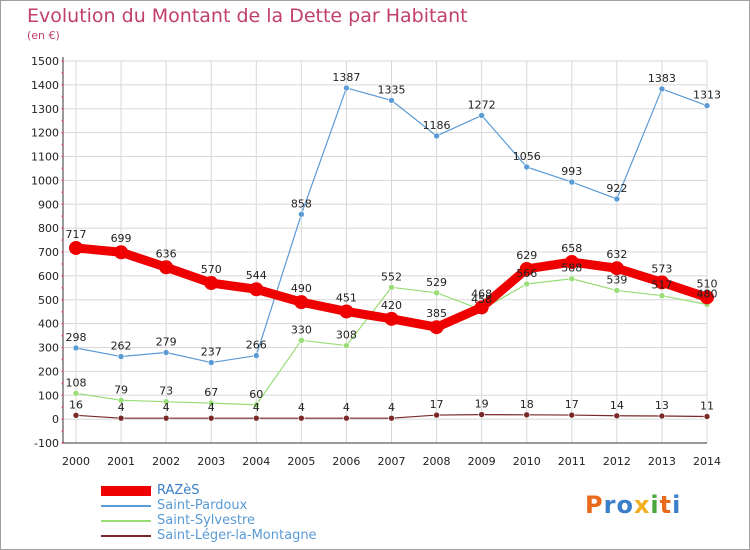 The width and height of the screenshot is (750, 550). I want to click on data-label: 490, so click(301, 288).